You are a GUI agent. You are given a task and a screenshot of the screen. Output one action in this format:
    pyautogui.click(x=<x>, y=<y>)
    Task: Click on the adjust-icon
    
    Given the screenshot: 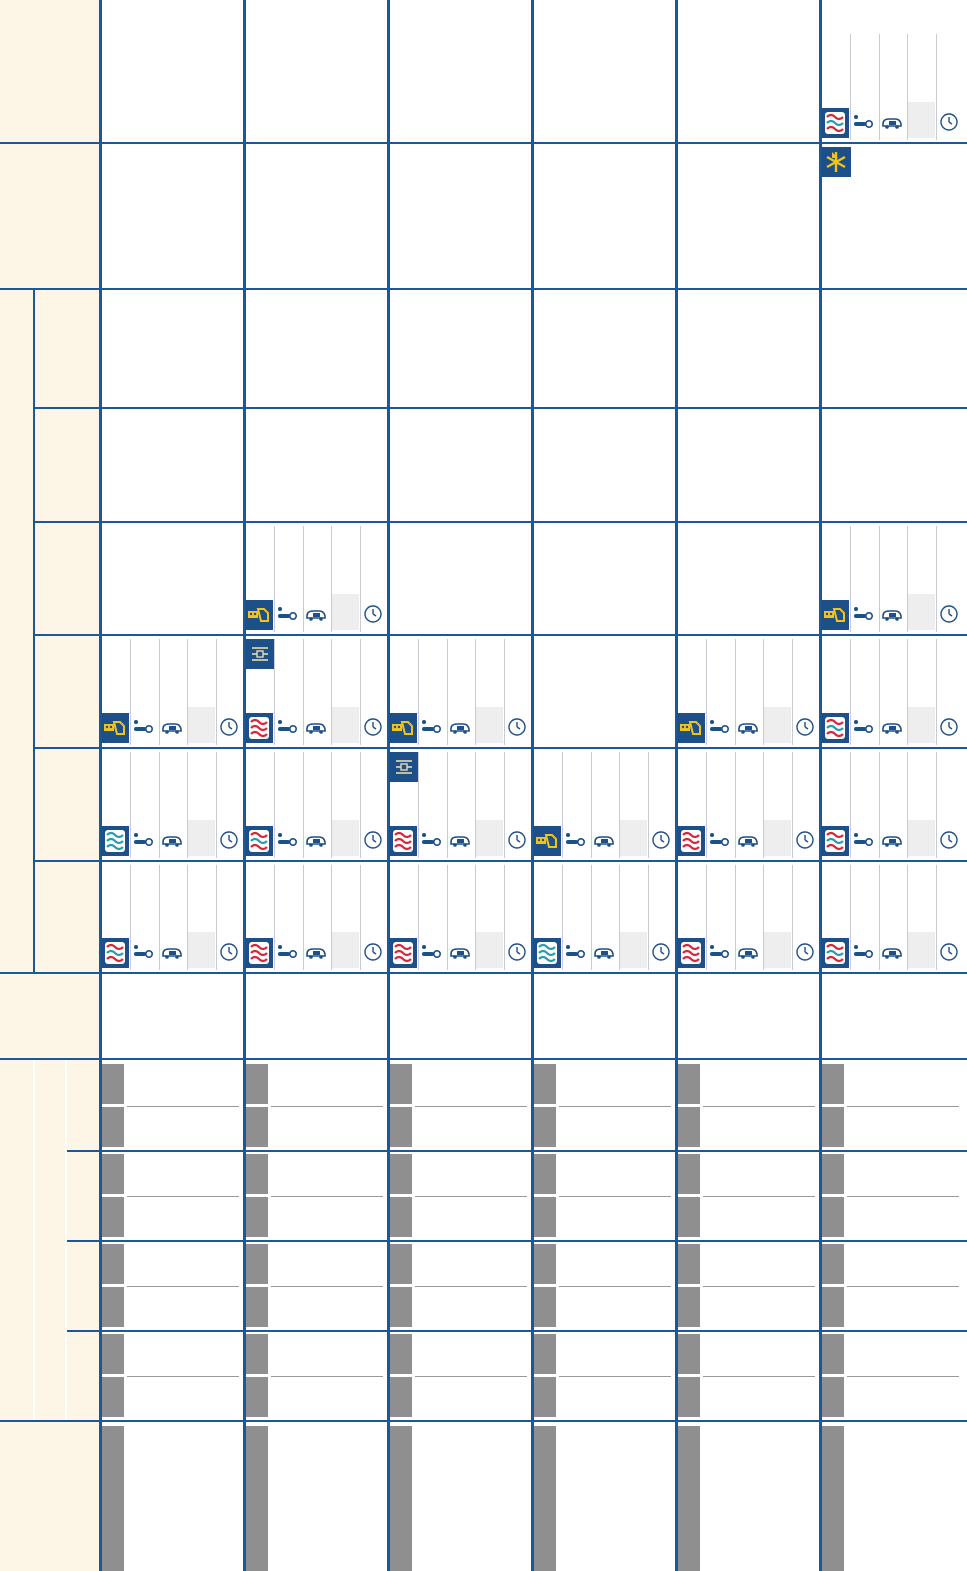 What is the action you would take?
    pyautogui.click(x=260, y=654)
    